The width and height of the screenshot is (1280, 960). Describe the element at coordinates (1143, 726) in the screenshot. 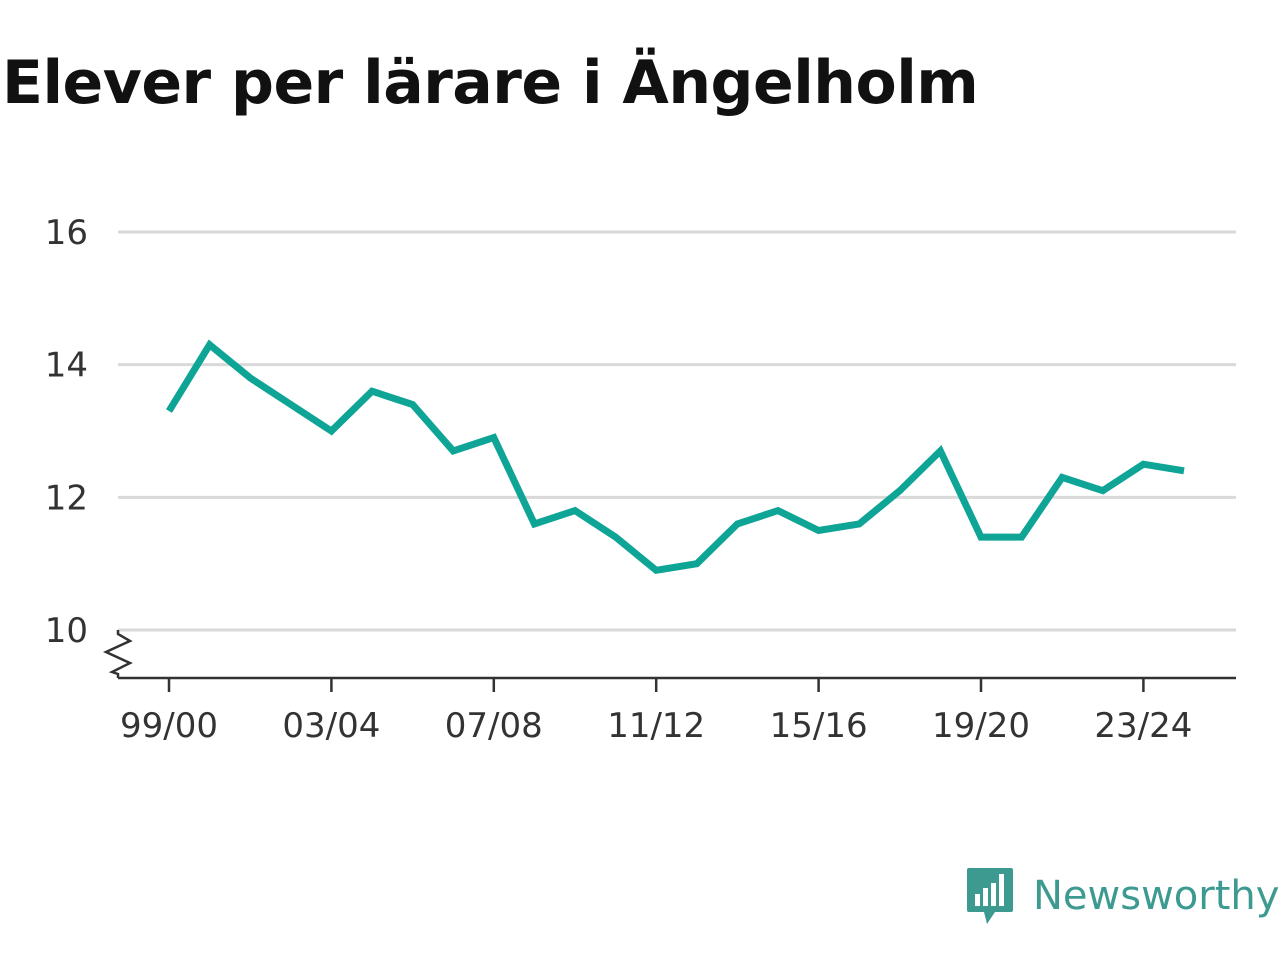

I see `x-tick-label: 23/24` at that location.